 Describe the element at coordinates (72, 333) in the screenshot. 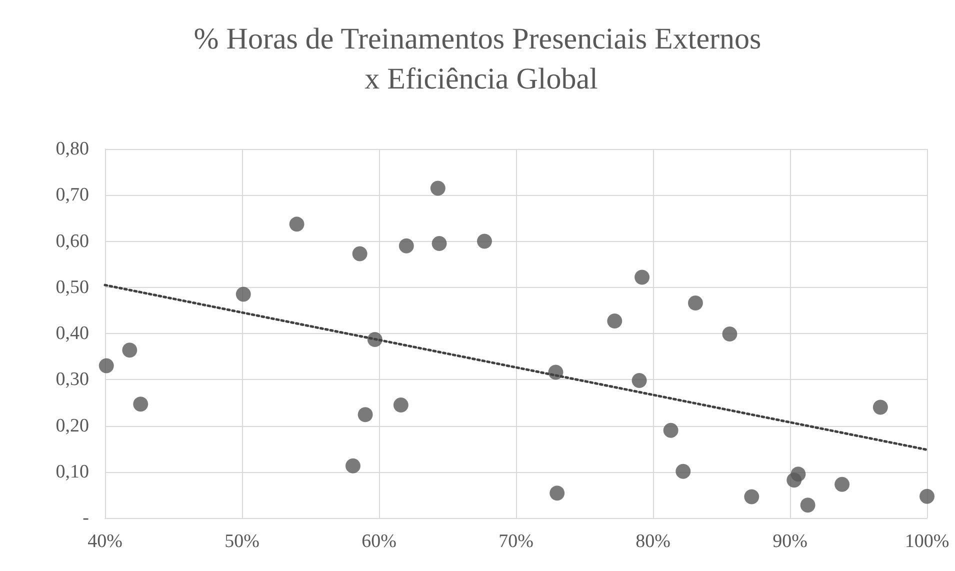

I see `y-tick-label: 0,40` at that location.